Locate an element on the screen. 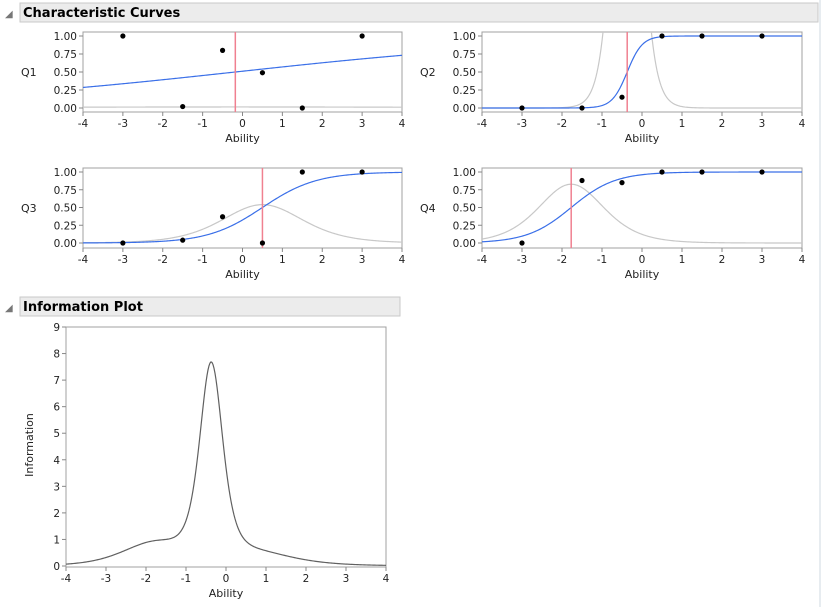 The image size is (823, 607). item-information-curve is located at coordinates (242, 224).